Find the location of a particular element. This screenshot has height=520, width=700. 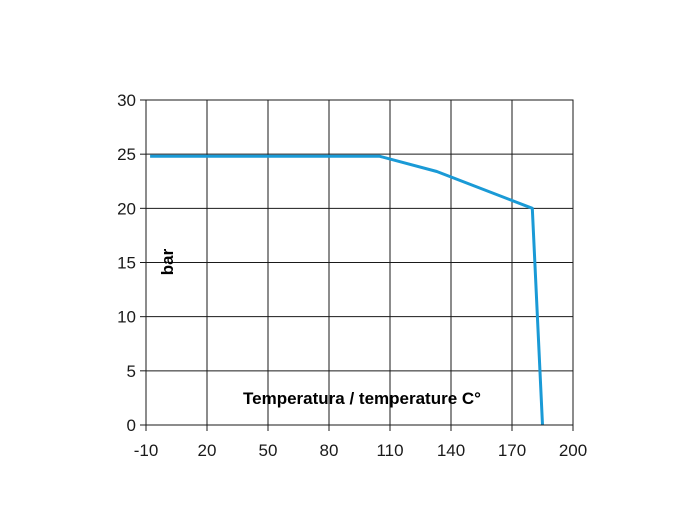

y-tick-label: 20 is located at coordinates (126, 208).